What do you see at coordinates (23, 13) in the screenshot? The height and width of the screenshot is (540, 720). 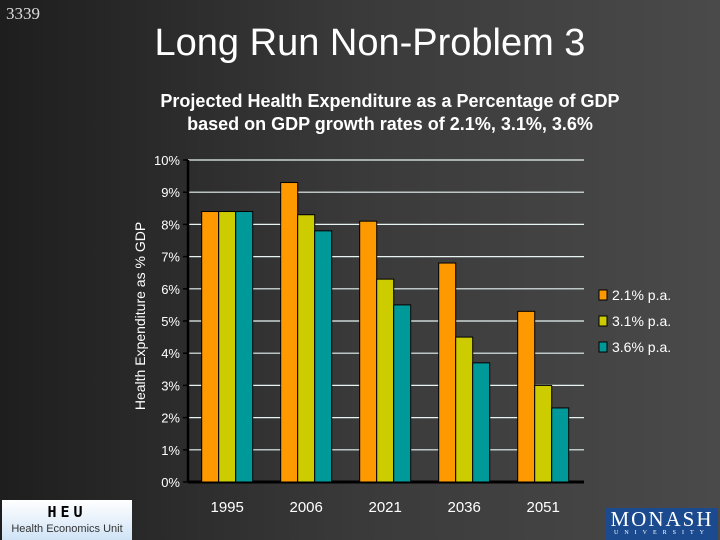 I see `slide-number: 3339` at bounding box center [23, 13].